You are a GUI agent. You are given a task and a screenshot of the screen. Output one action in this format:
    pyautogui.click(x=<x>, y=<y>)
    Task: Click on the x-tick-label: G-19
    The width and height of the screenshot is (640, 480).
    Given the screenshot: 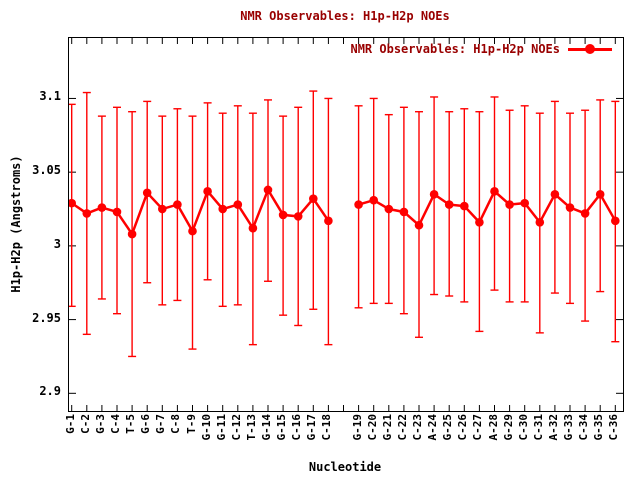 What is the action you would take?
    pyautogui.click(x=357, y=427)
    